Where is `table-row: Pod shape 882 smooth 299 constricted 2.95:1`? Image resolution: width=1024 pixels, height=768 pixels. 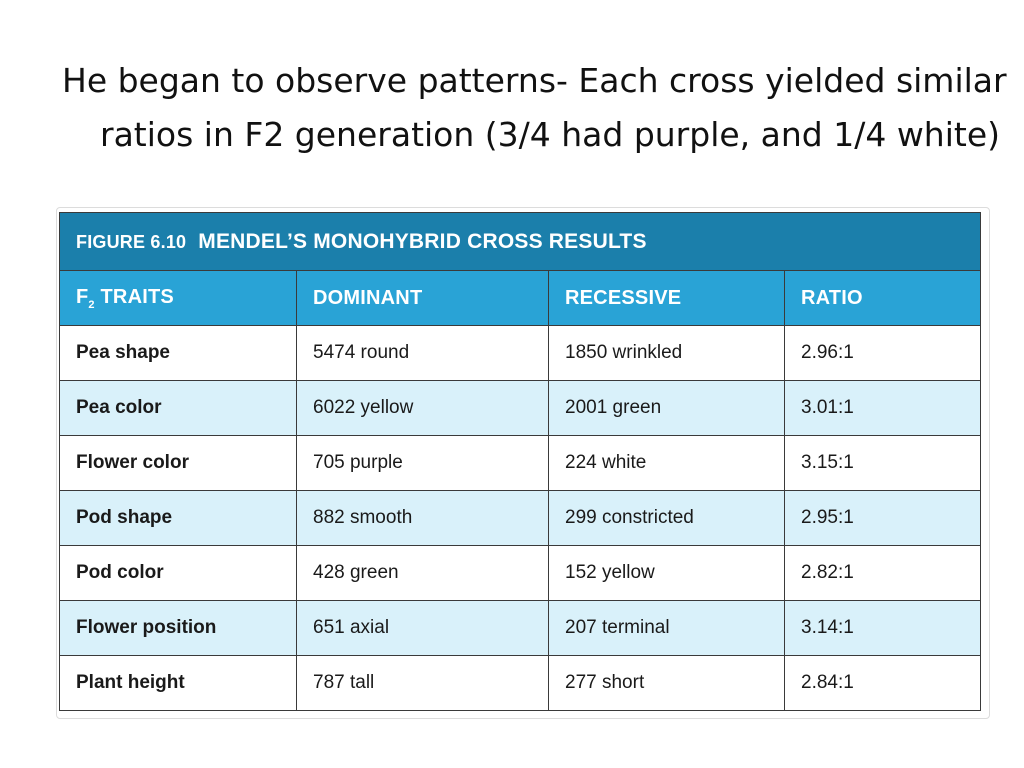 table-row: Pod shape 882 smooth 299 constricted 2.95:1 is located at coordinates (520, 518).